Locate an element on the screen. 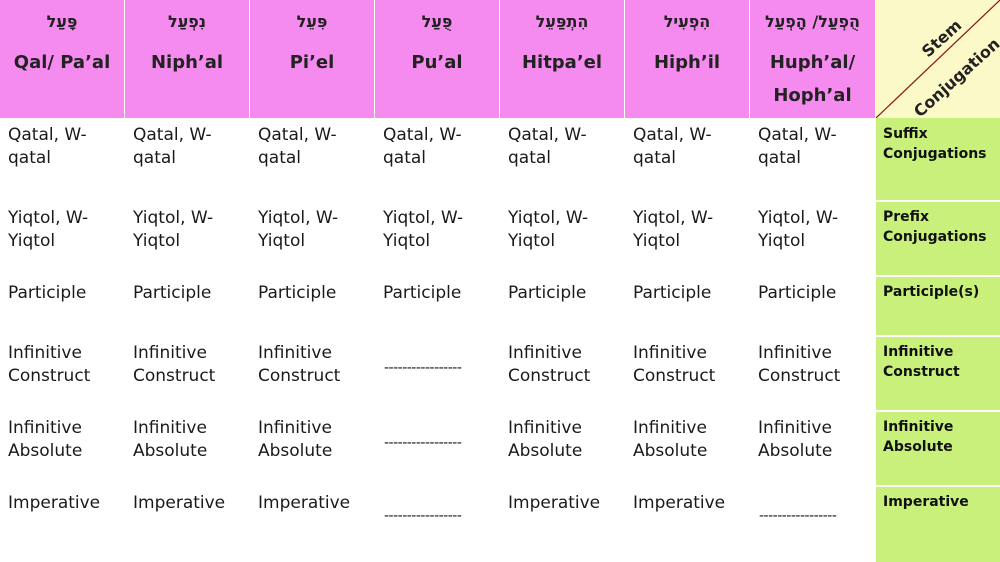 This screenshot has width=1000, height=562. stem-header-cell: הֻפְעַל/ הָפְעַל Huph’al/ Hoph’al is located at coordinates (813, 59).